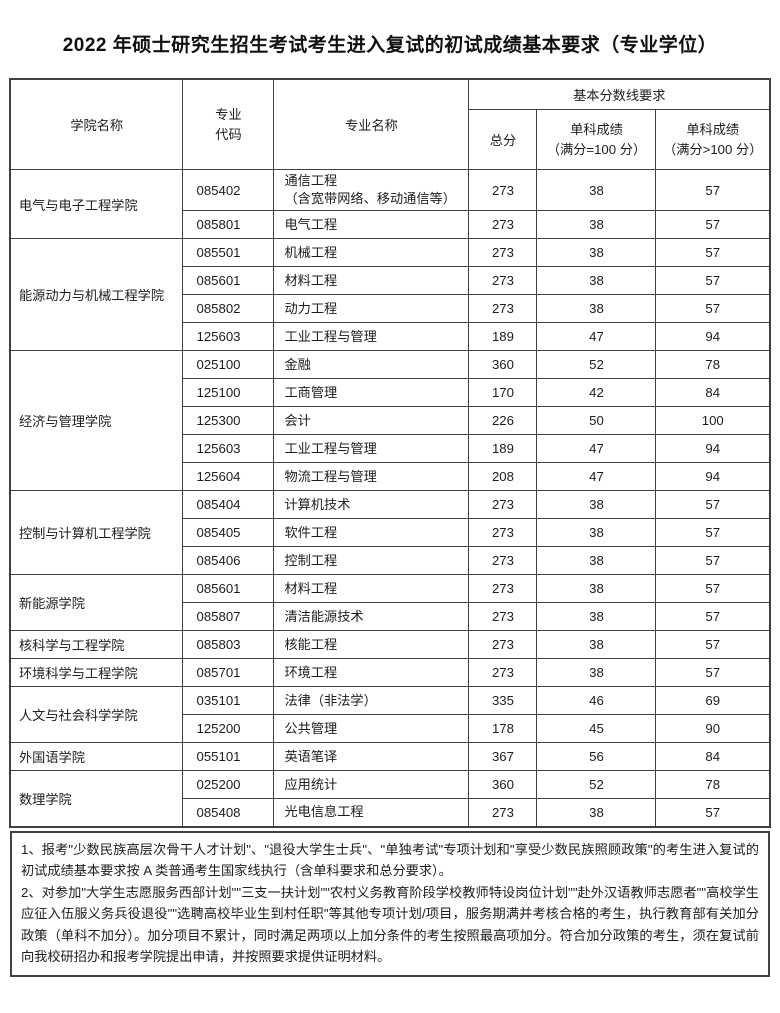 The width and height of the screenshot is (780, 1013). Describe the element at coordinates (371, 252) in the screenshot. I see `major-name-cell: 机械工程` at that location.